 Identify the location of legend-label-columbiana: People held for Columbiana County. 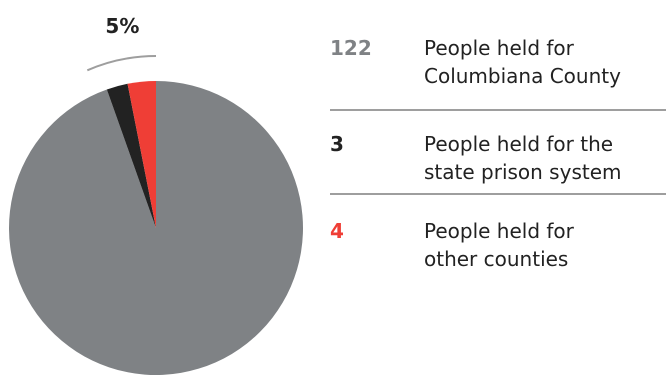
(522, 62).